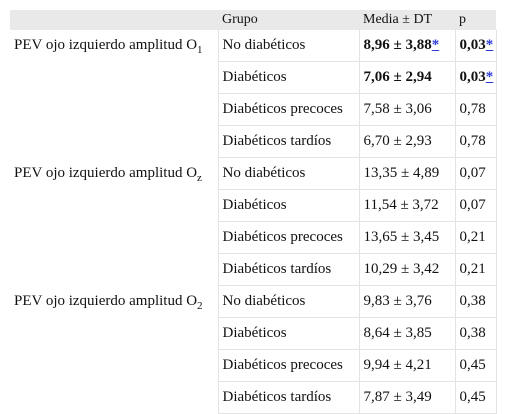 Image resolution: width=506 pixels, height=414 pixels. I want to click on media-value: 9,94 ± 4,21, so click(397, 365).